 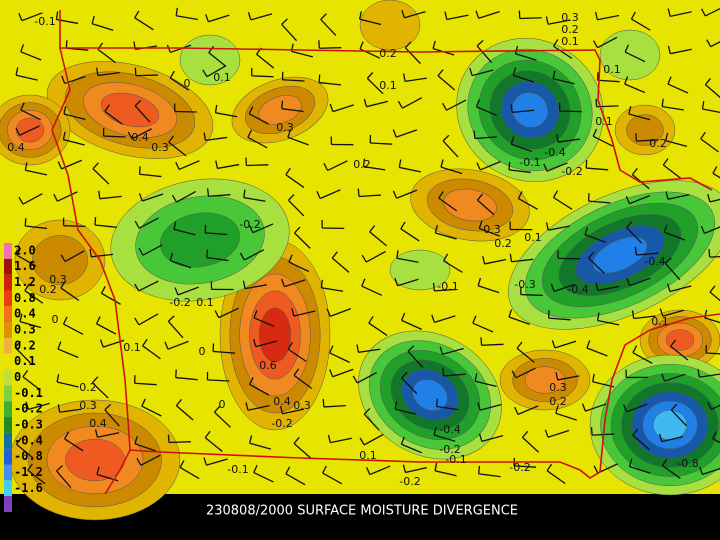 I want to click on legend-label: -0.1, so click(x=28, y=393).